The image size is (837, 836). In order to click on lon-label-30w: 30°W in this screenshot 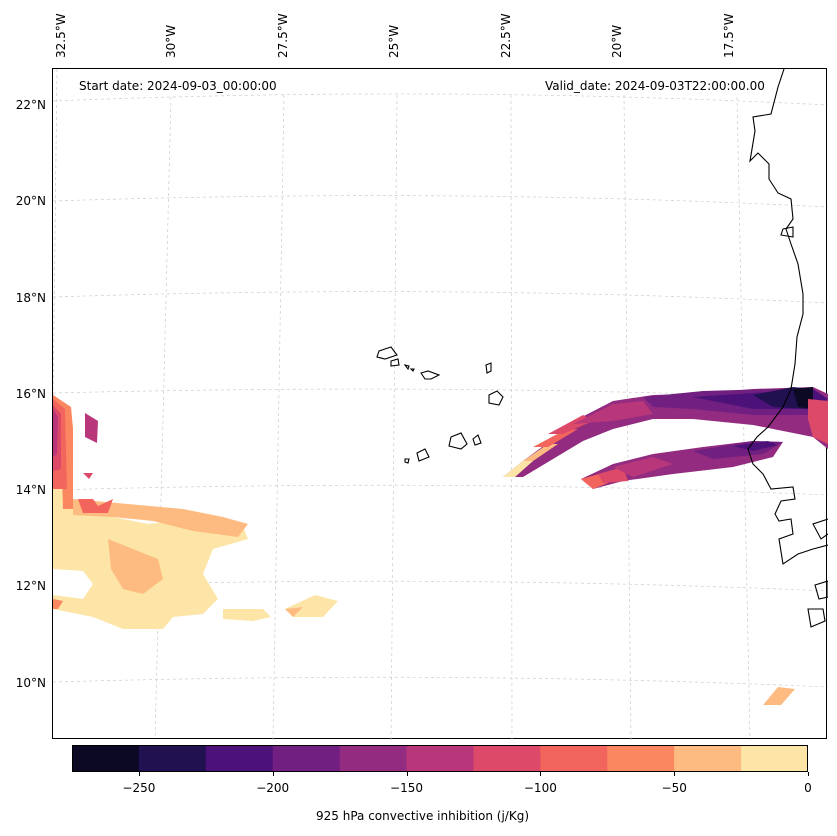, I will do `click(171, 41)`.